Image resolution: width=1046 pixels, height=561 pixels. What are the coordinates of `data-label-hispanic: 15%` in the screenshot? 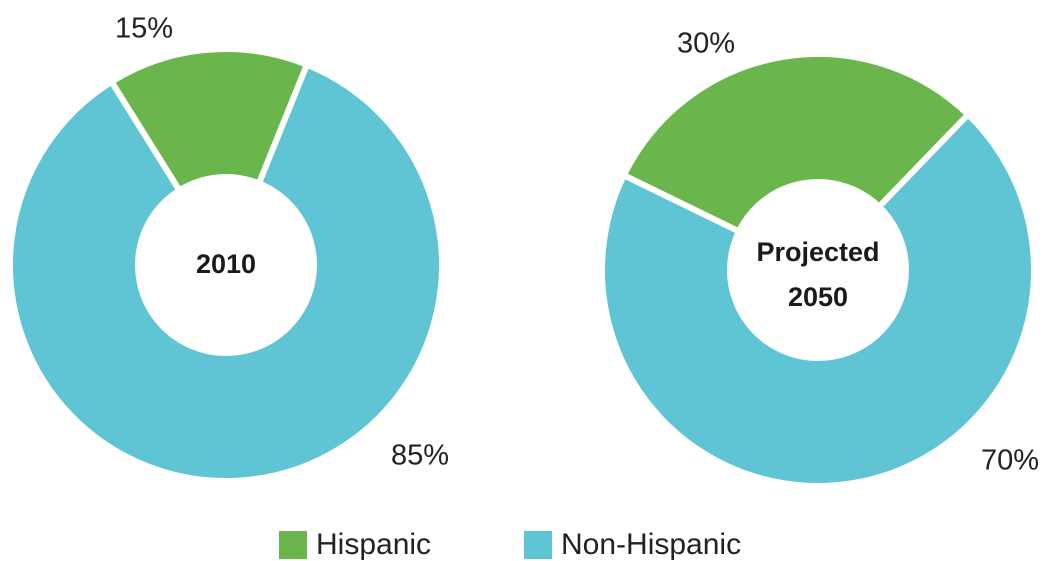 It's located at (144, 29).